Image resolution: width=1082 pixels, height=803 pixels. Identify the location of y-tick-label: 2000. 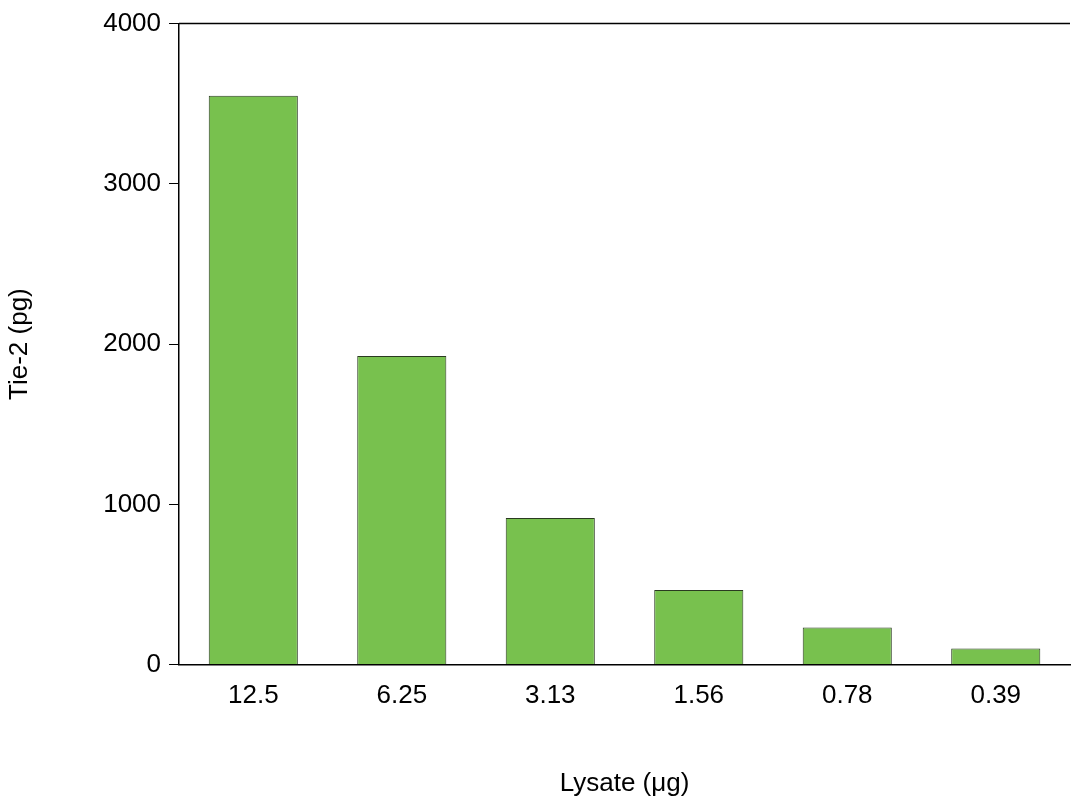
(132, 342).